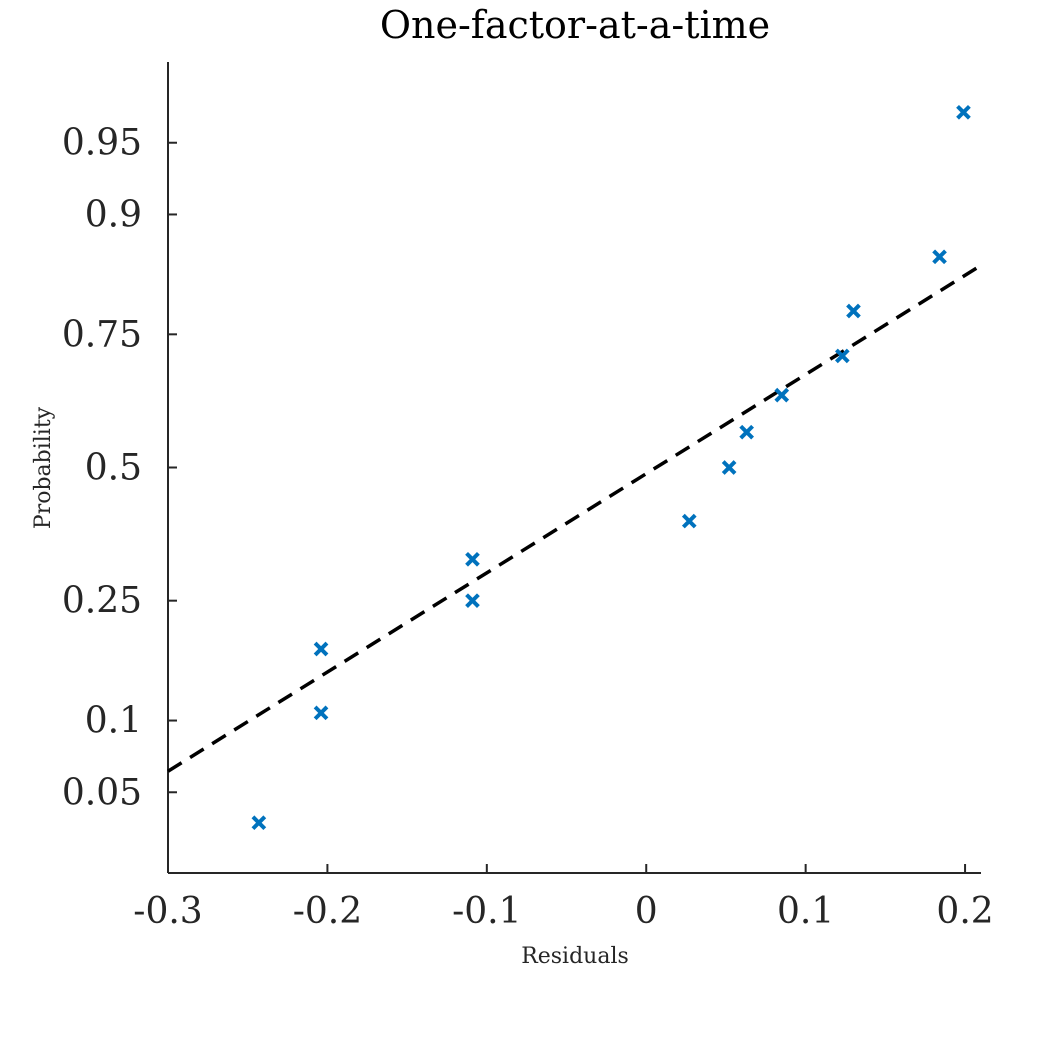 This screenshot has height=1044, width=1044. Describe the element at coordinates (167, 911) in the screenshot. I see `x-tick-label: -0.3` at that location.